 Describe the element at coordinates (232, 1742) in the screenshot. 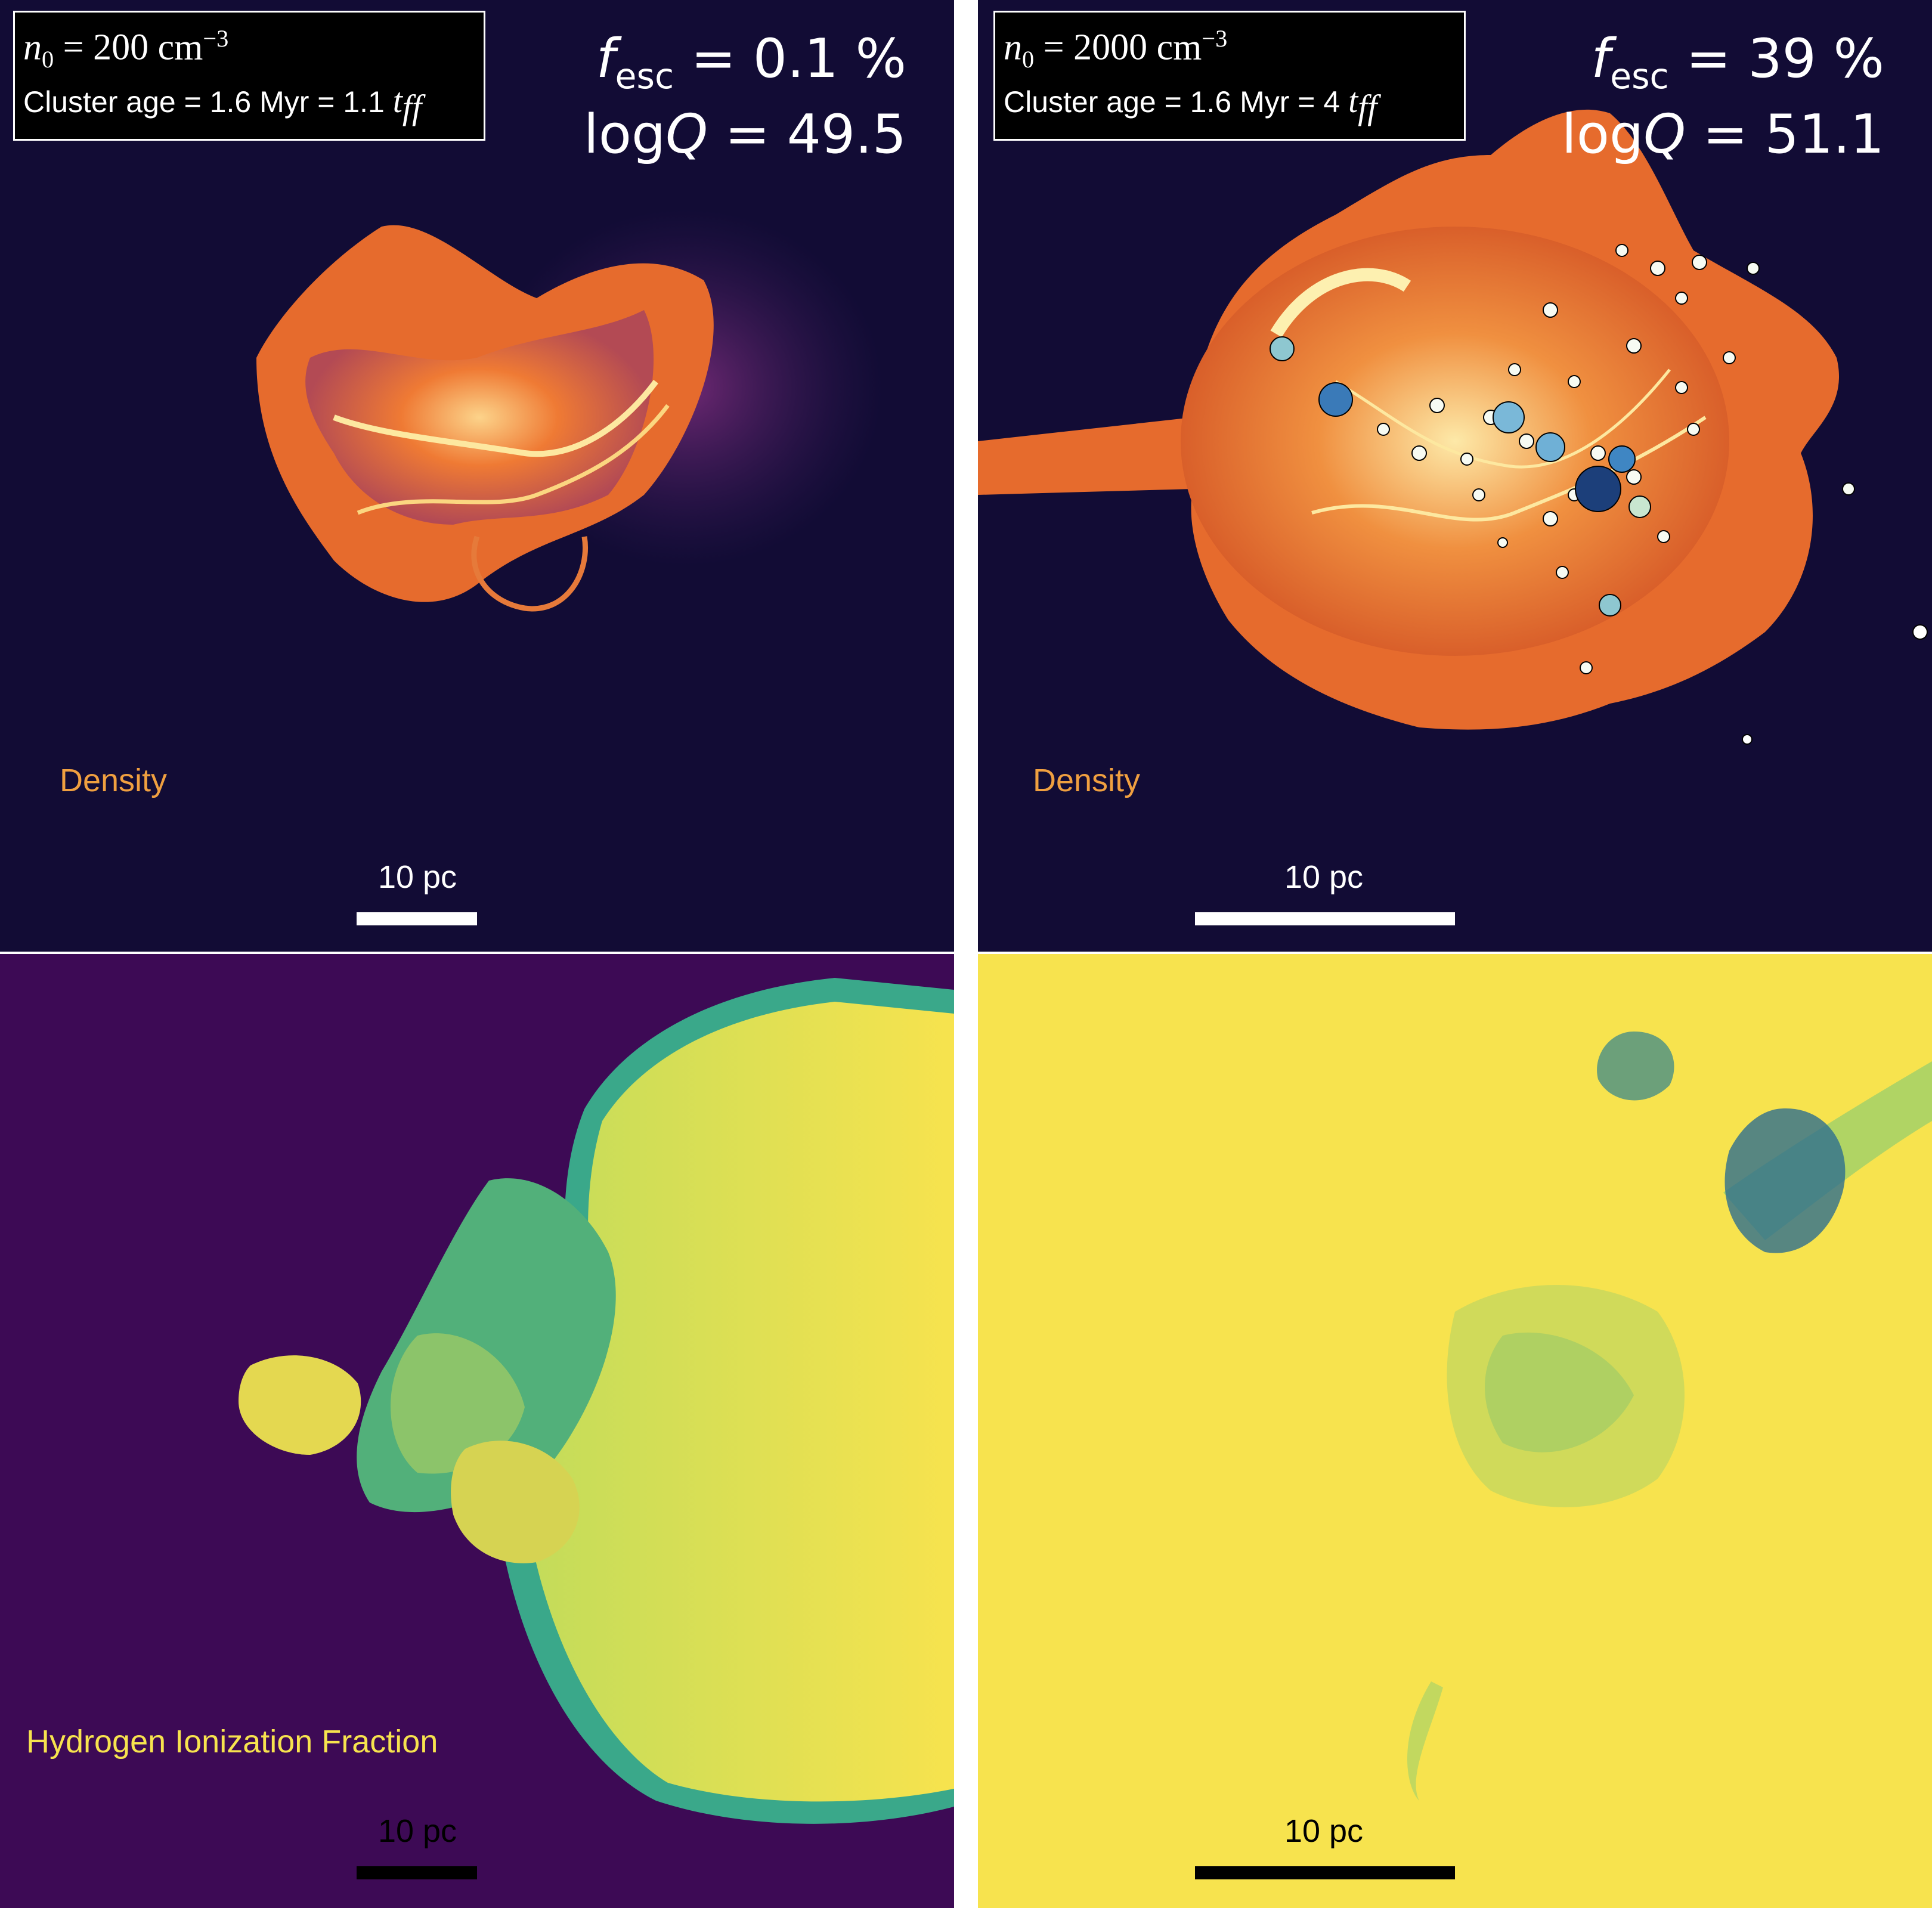

I see `ionization-fraction-label: Hydrogen Ionization Fraction` at that location.